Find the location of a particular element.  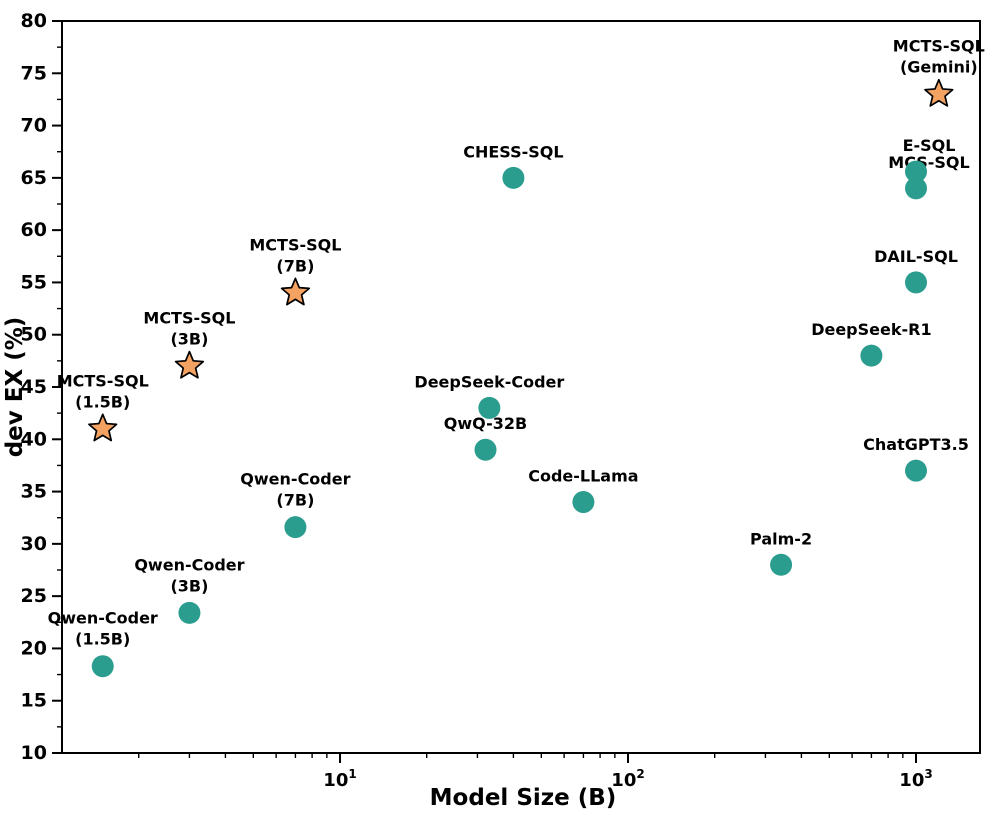

x-tick-label: 10² is located at coordinates (627, 779).